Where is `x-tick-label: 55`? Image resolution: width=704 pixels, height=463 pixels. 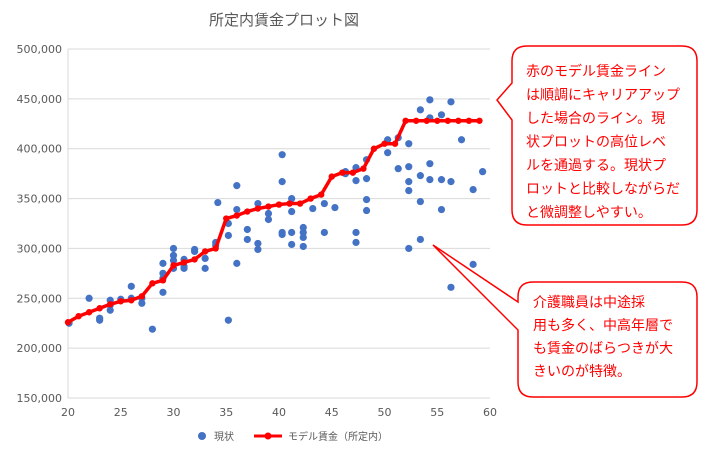
x-tick-label: 55 is located at coordinates (437, 412).